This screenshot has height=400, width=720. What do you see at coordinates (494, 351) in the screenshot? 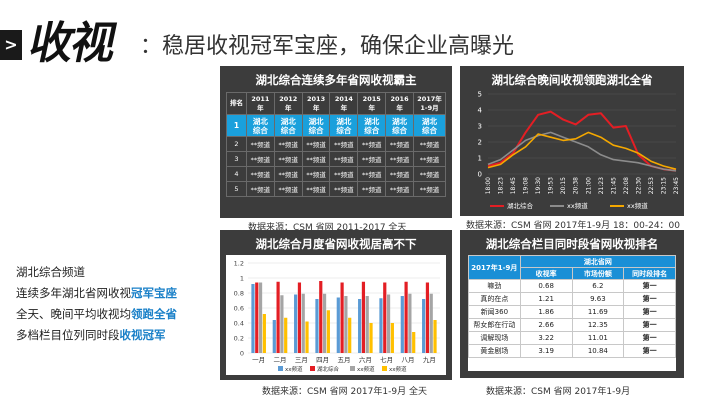
I see `table-cell: 黄金剧场` at bounding box center [494, 351].